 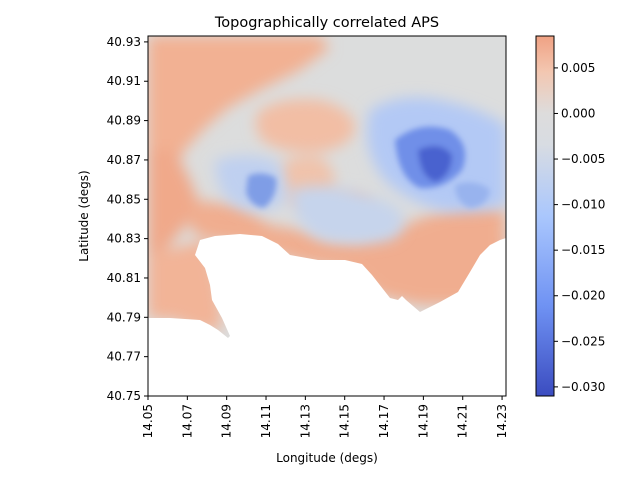 I want to click on y-axis-label: Latitude (degs), so click(x=84, y=215).